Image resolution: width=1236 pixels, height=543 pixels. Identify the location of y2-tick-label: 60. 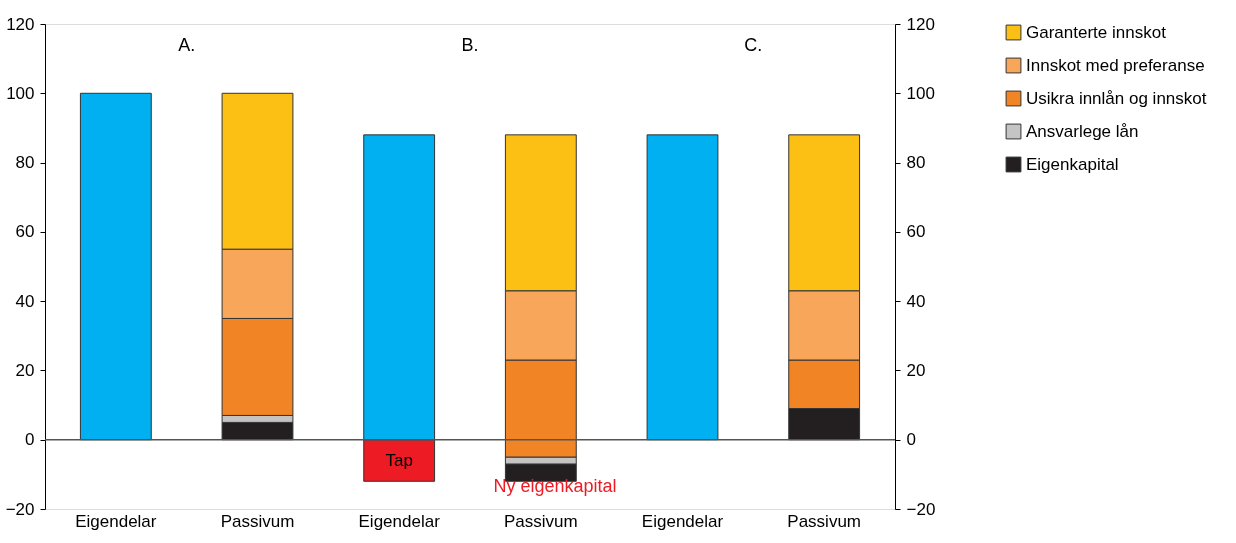
(916, 232).